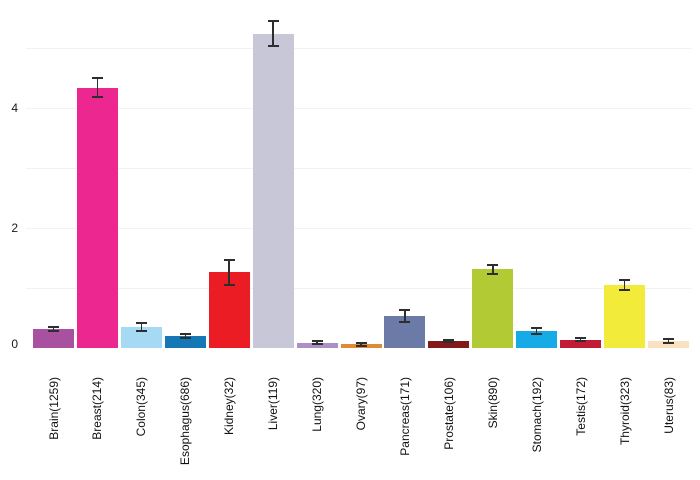  What do you see at coordinates (361, 404) in the screenshot?
I see `x-tick-label-ovary-97: Ovary(97)` at bounding box center [361, 404].